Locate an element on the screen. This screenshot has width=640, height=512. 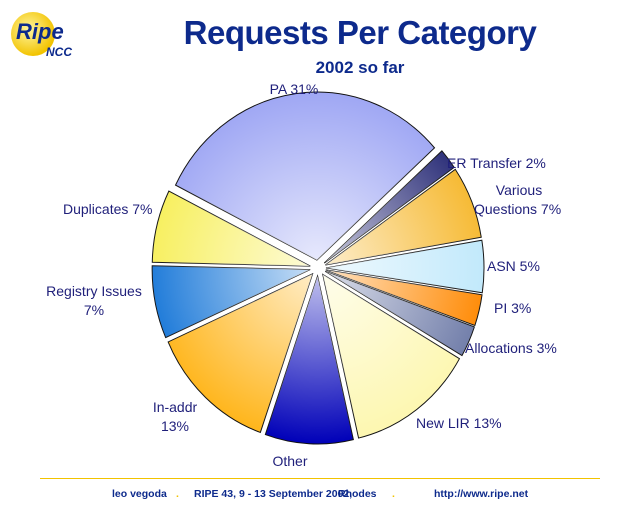
label-various-line1: Various is located at coordinates (519, 190).